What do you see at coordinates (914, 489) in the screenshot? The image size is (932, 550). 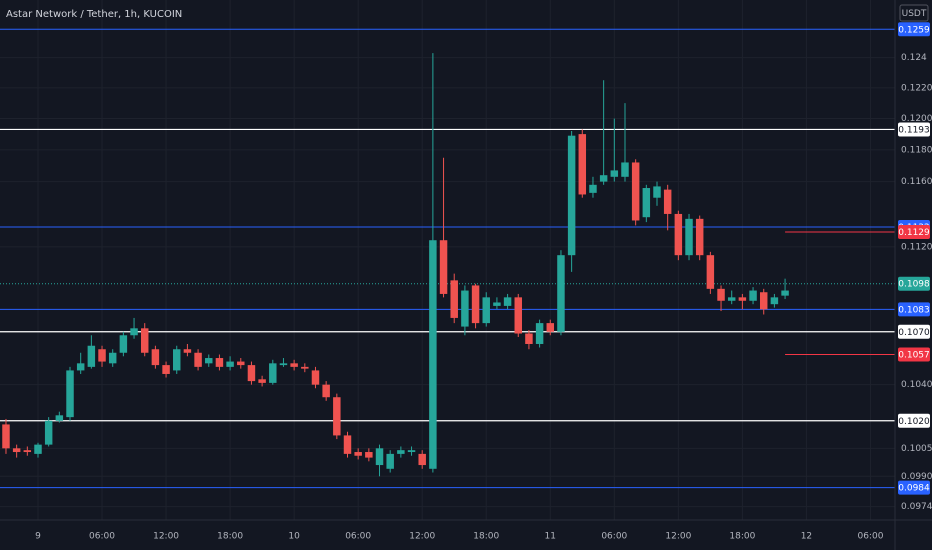 I see `price-label: 0.0984` at bounding box center [914, 489].